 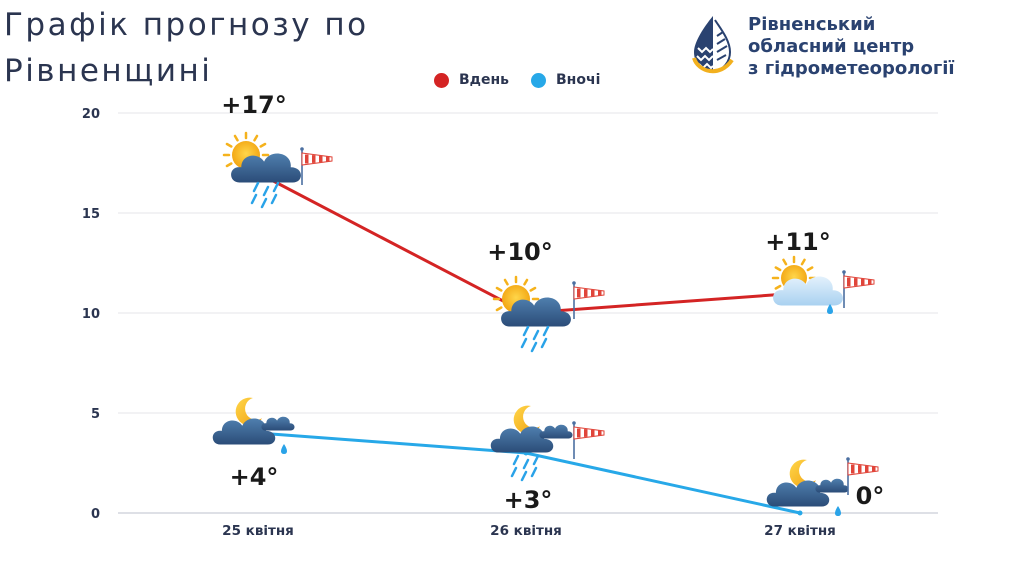 I want to click on y-tick-label: 5, so click(x=95, y=414).